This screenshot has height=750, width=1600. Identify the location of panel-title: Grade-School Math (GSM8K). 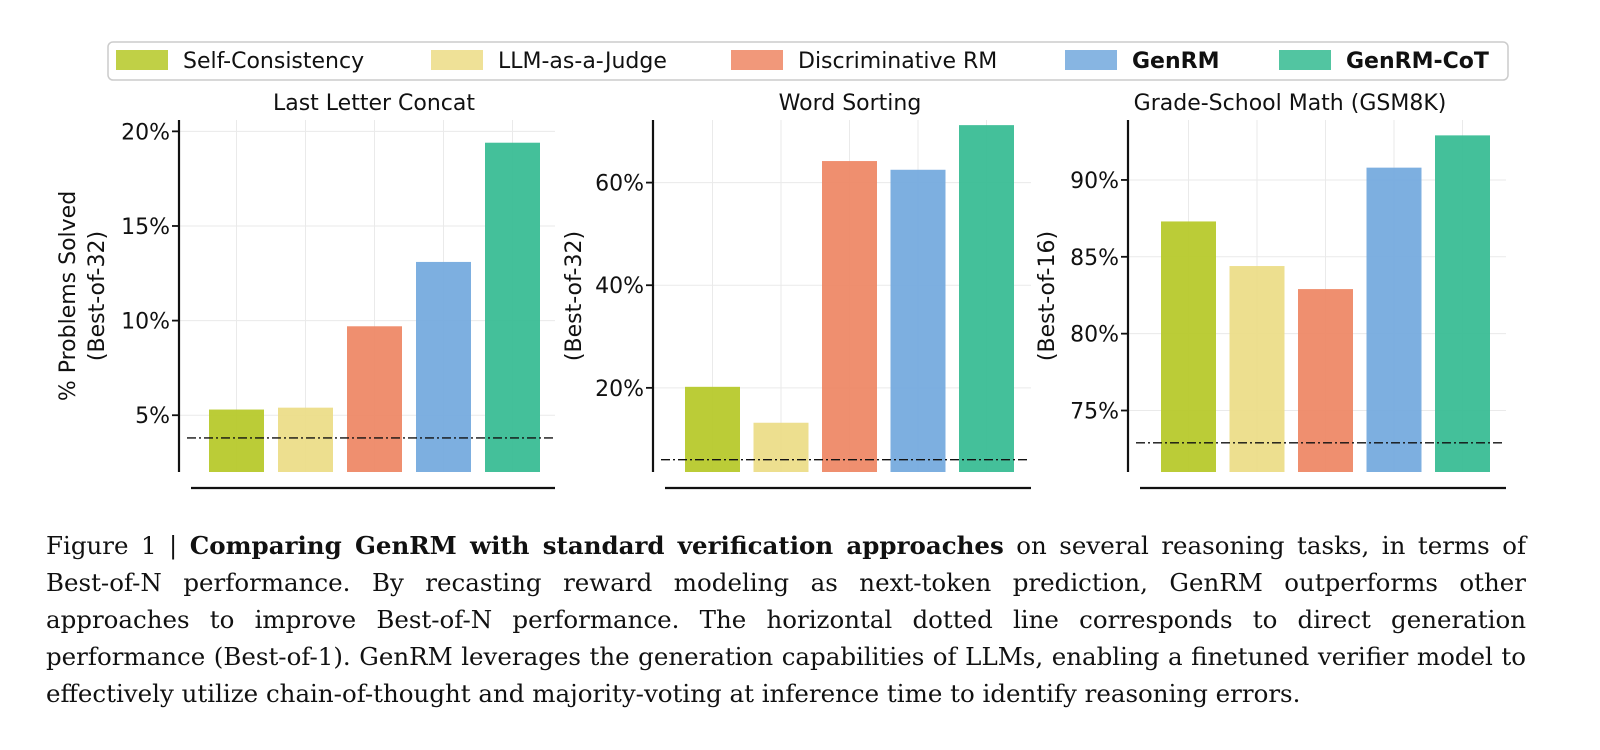
(1290, 103).